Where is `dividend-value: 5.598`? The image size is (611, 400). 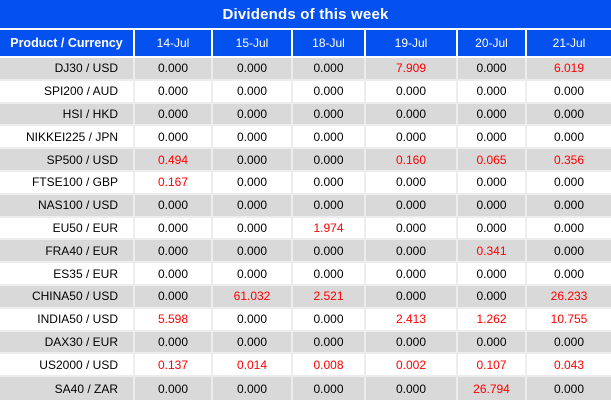
dividend-value: 5.598 is located at coordinates (174, 320).